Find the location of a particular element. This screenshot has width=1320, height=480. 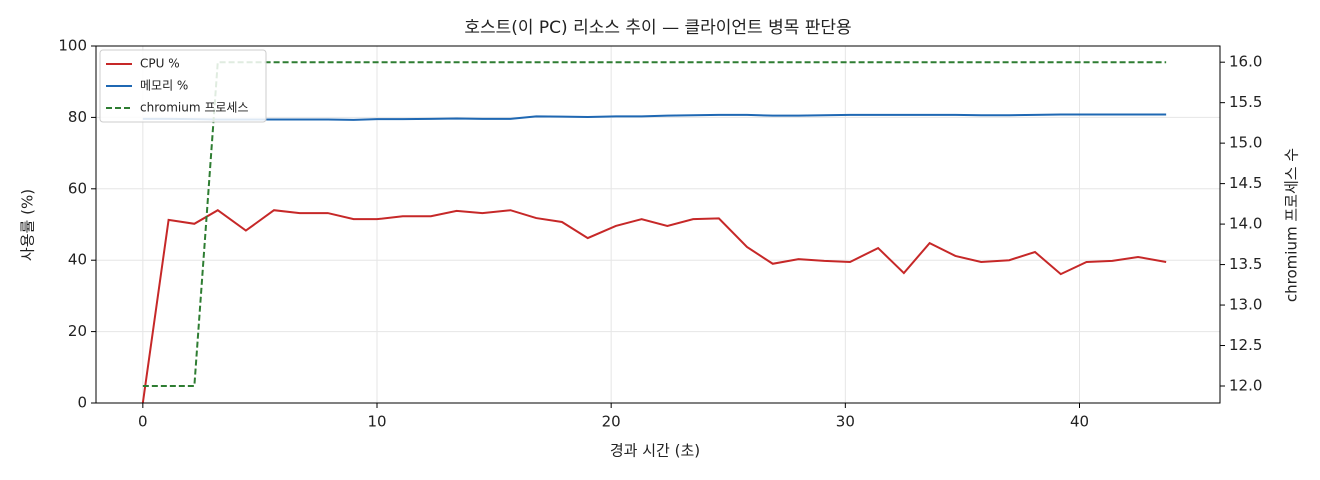

y2-tick-label: 12.0 is located at coordinates (1245, 386).